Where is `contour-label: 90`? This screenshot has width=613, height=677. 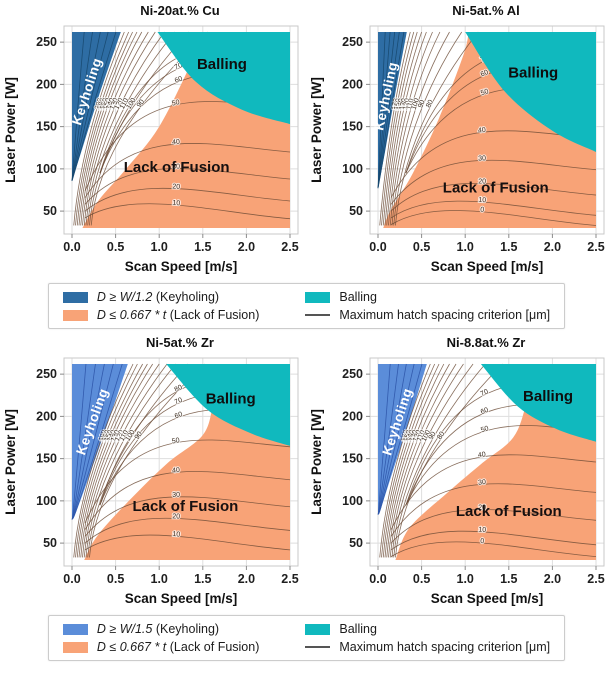 contour-label: 90 is located at coordinates (141, 103).